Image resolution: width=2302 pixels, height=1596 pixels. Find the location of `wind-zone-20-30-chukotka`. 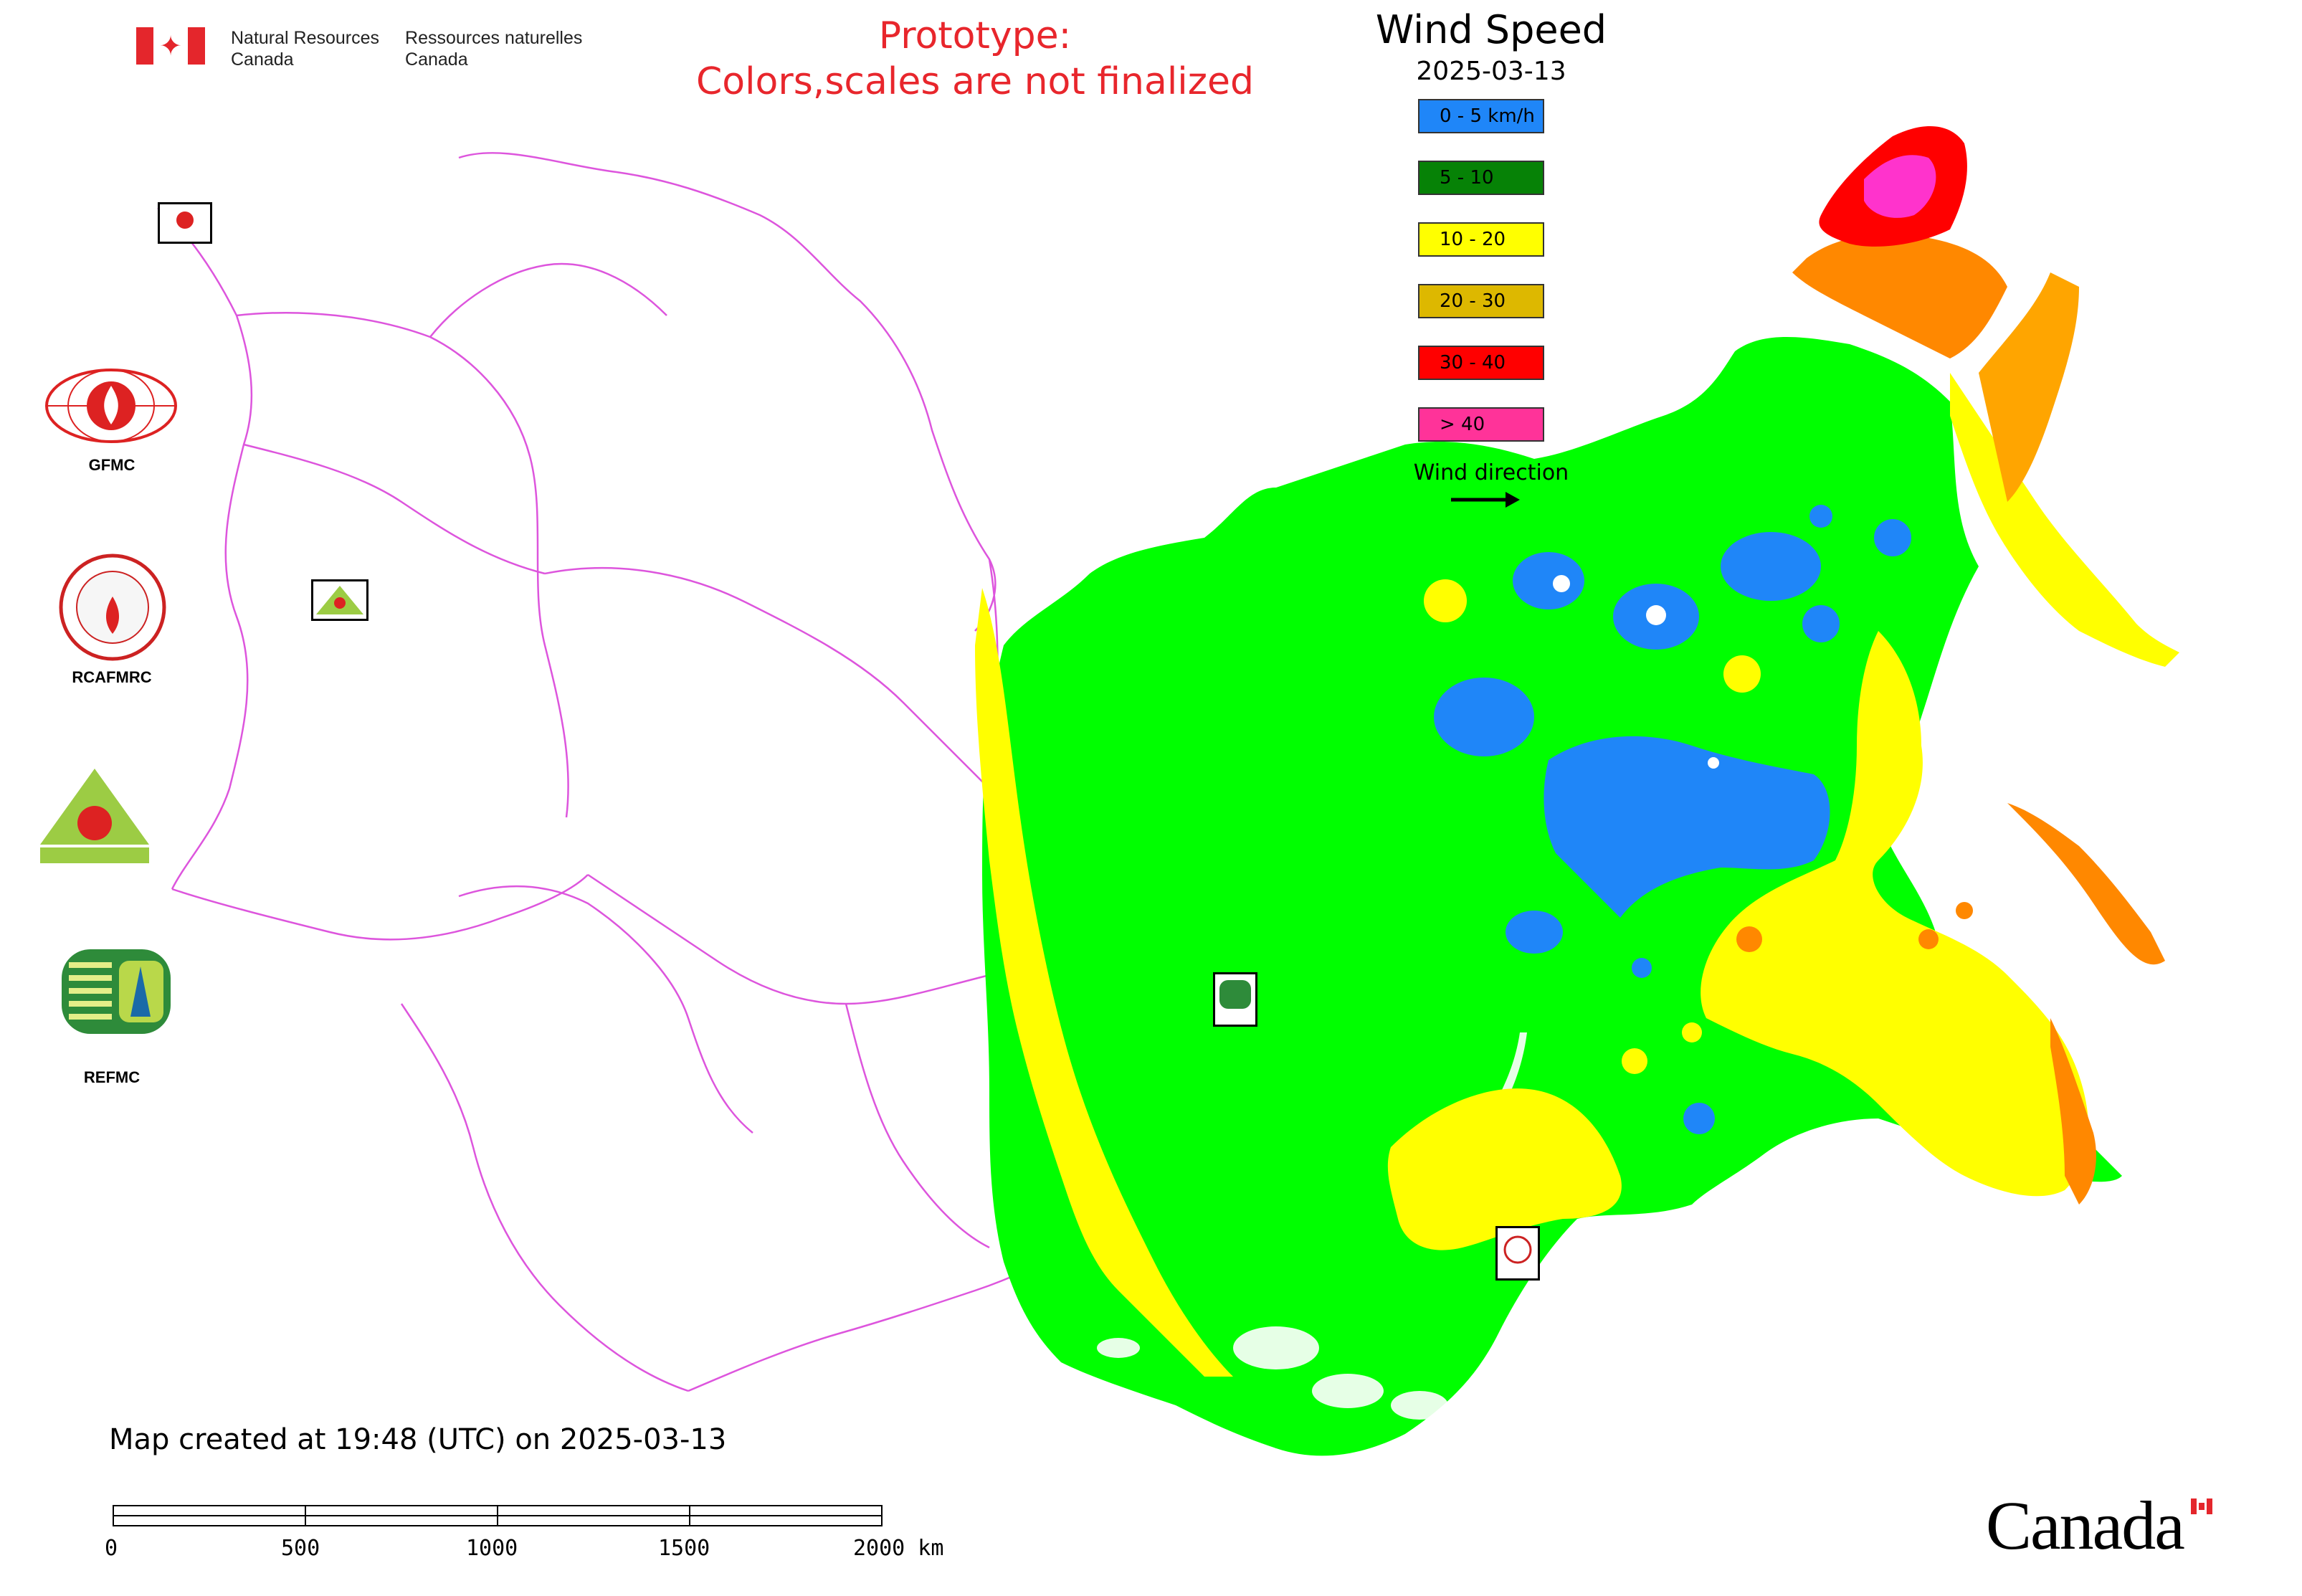

wind-zone-20-30-chukotka is located at coordinates (1900, 296).